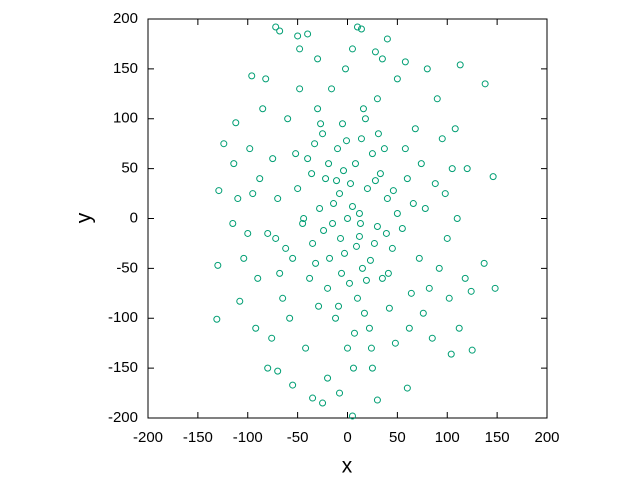  I want to click on y-tick-label: 100, so click(125, 118).